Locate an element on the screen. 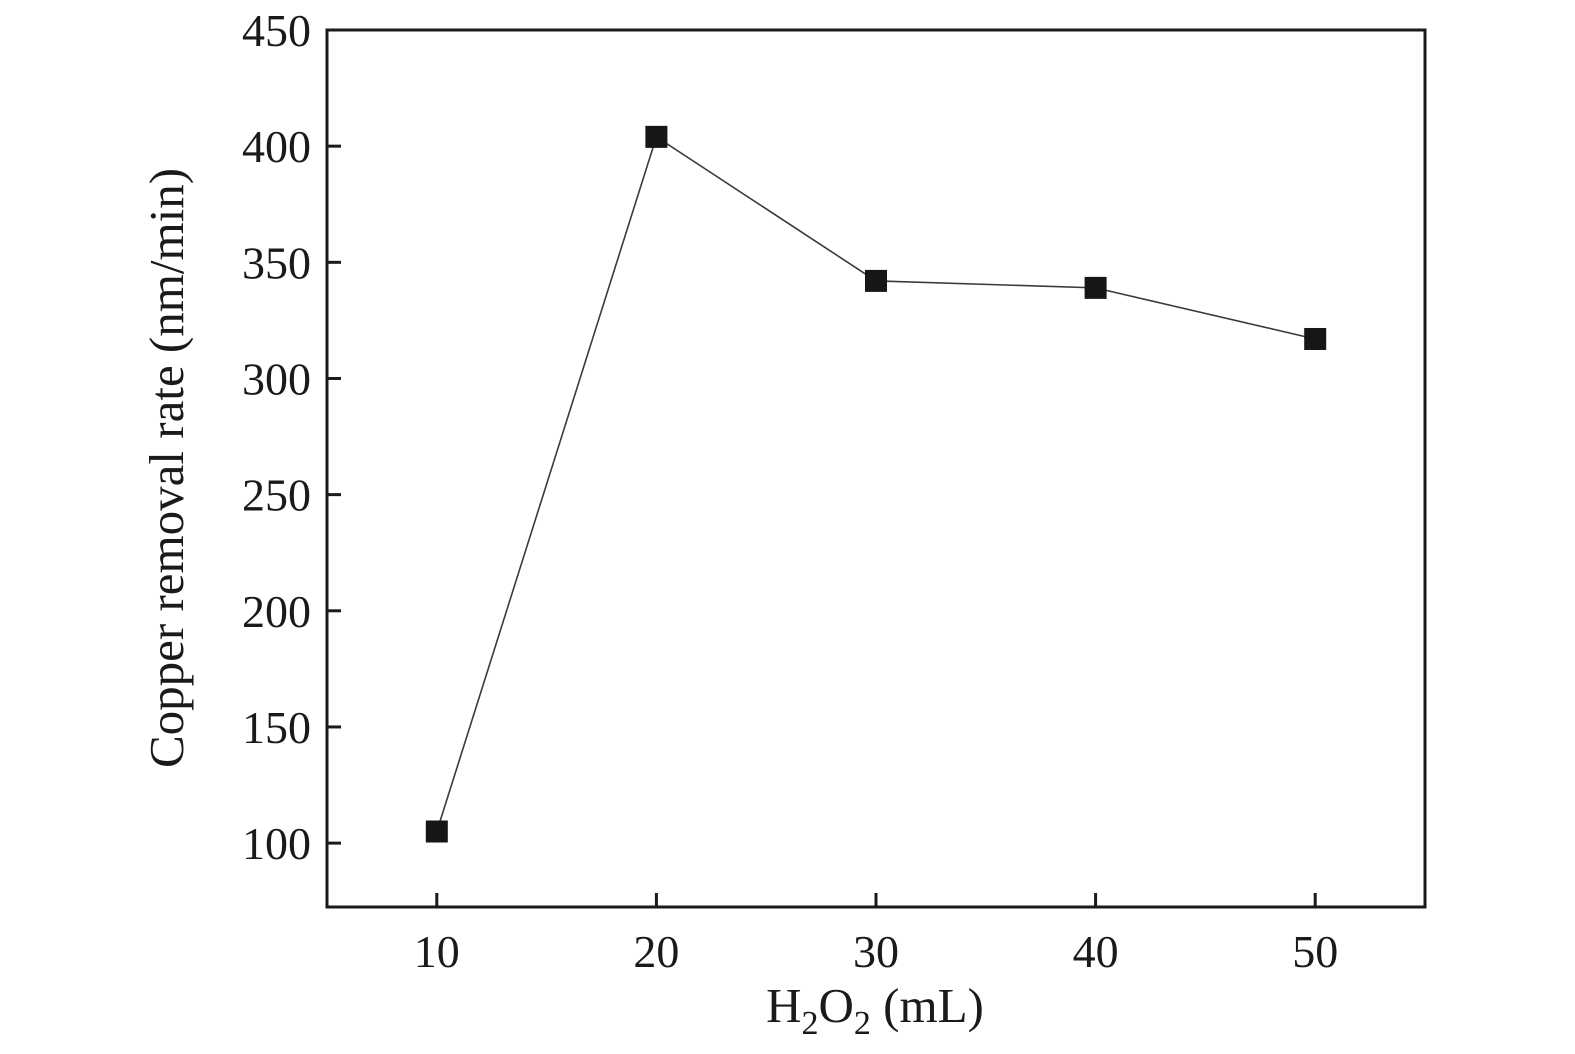 The height and width of the screenshot is (1054, 1575). x-tick-label: 50 is located at coordinates (1315, 951).